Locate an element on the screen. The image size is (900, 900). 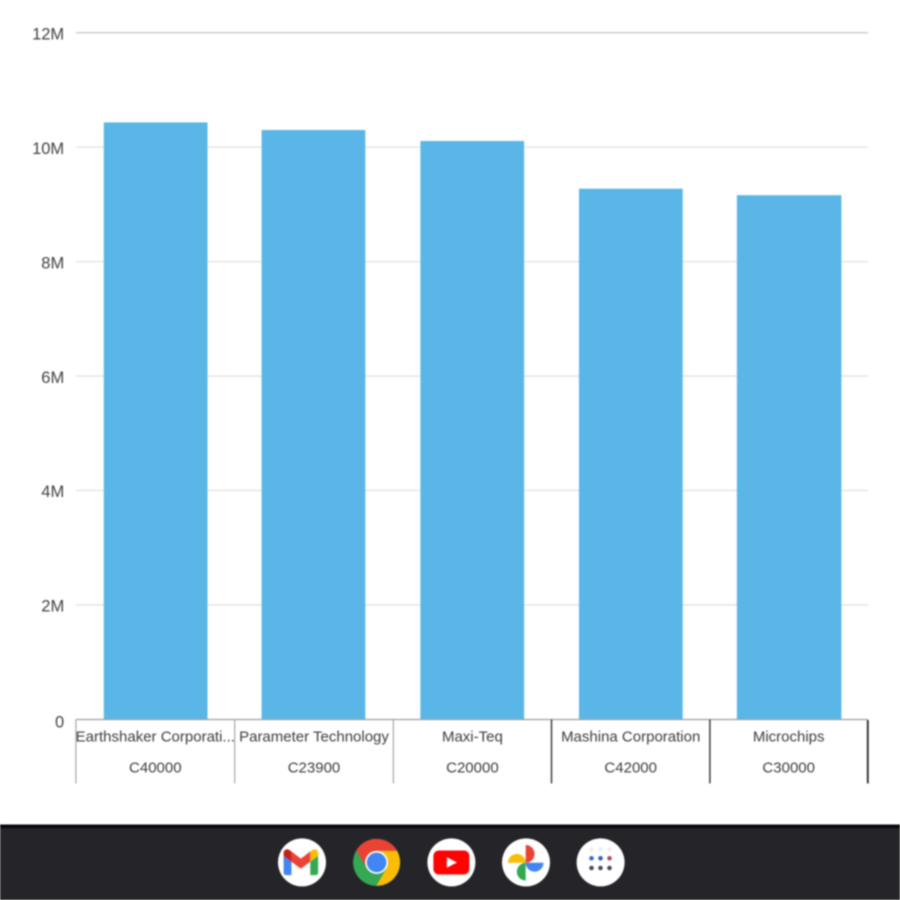
svg-text: C23900 is located at coordinates (314, 768).